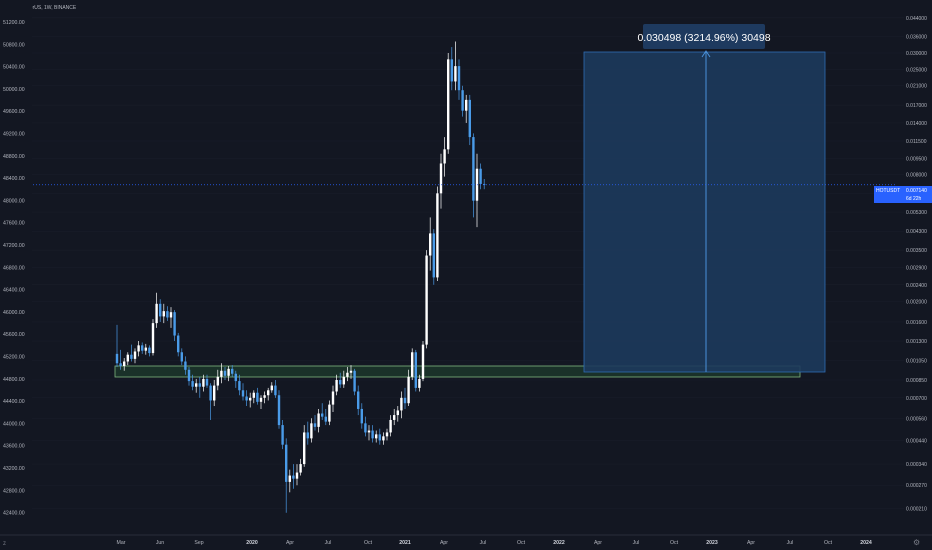 Image resolution: width=932 pixels, height=550 pixels. Describe the element at coordinates (4, 544) in the screenshot. I see `scale-toggle-icon: z` at that location.